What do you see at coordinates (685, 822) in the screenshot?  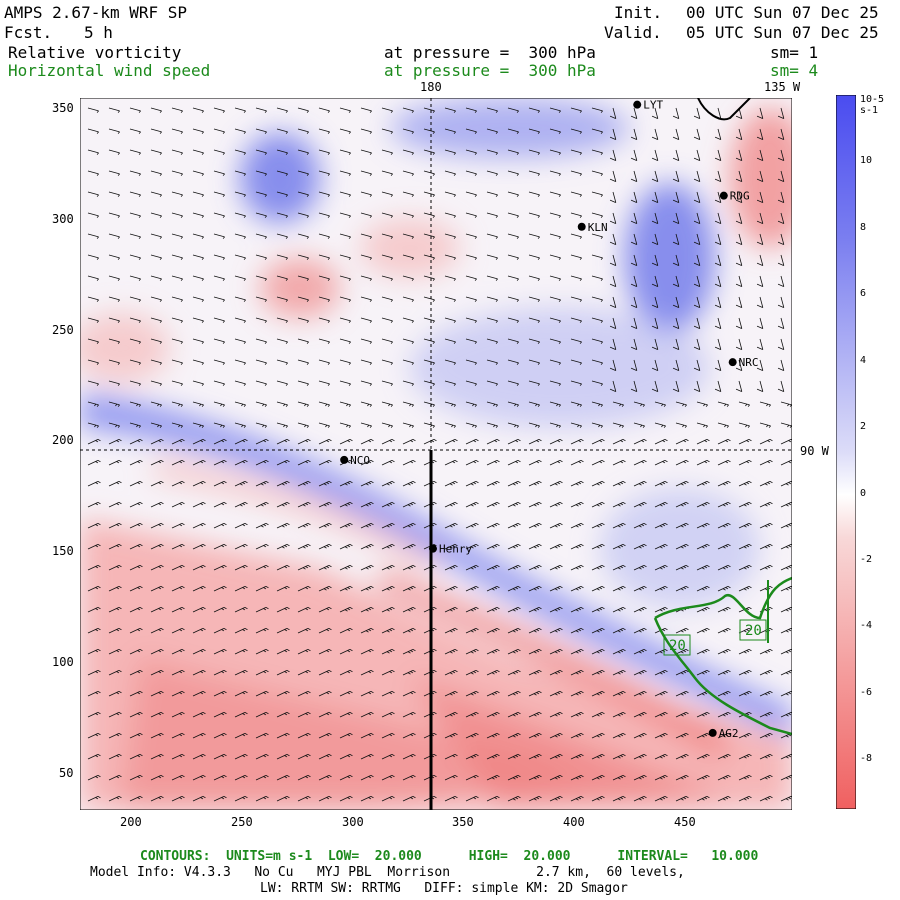 I see `x-tick-450: 450` at bounding box center [685, 822].